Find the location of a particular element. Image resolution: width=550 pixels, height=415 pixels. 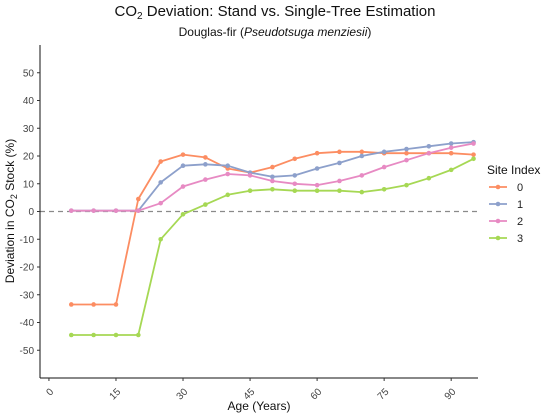

y-axis-ticks: -50 -40 -30 -20 -10 0 10 20 30 40 50 is located at coordinates (30, 212).